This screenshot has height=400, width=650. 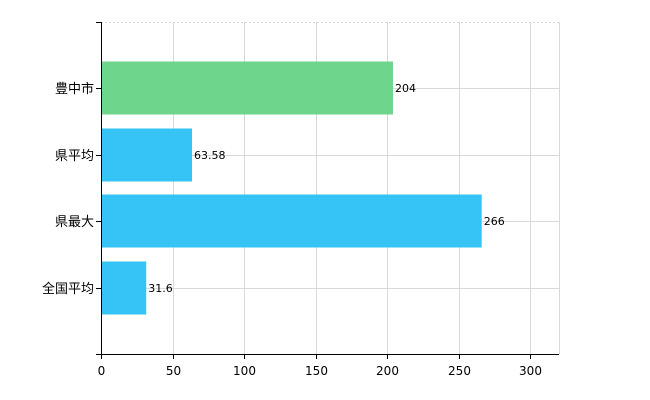 What do you see at coordinates (74, 156) in the screenshot?
I see `category-label: 県平均` at bounding box center [74, 156].